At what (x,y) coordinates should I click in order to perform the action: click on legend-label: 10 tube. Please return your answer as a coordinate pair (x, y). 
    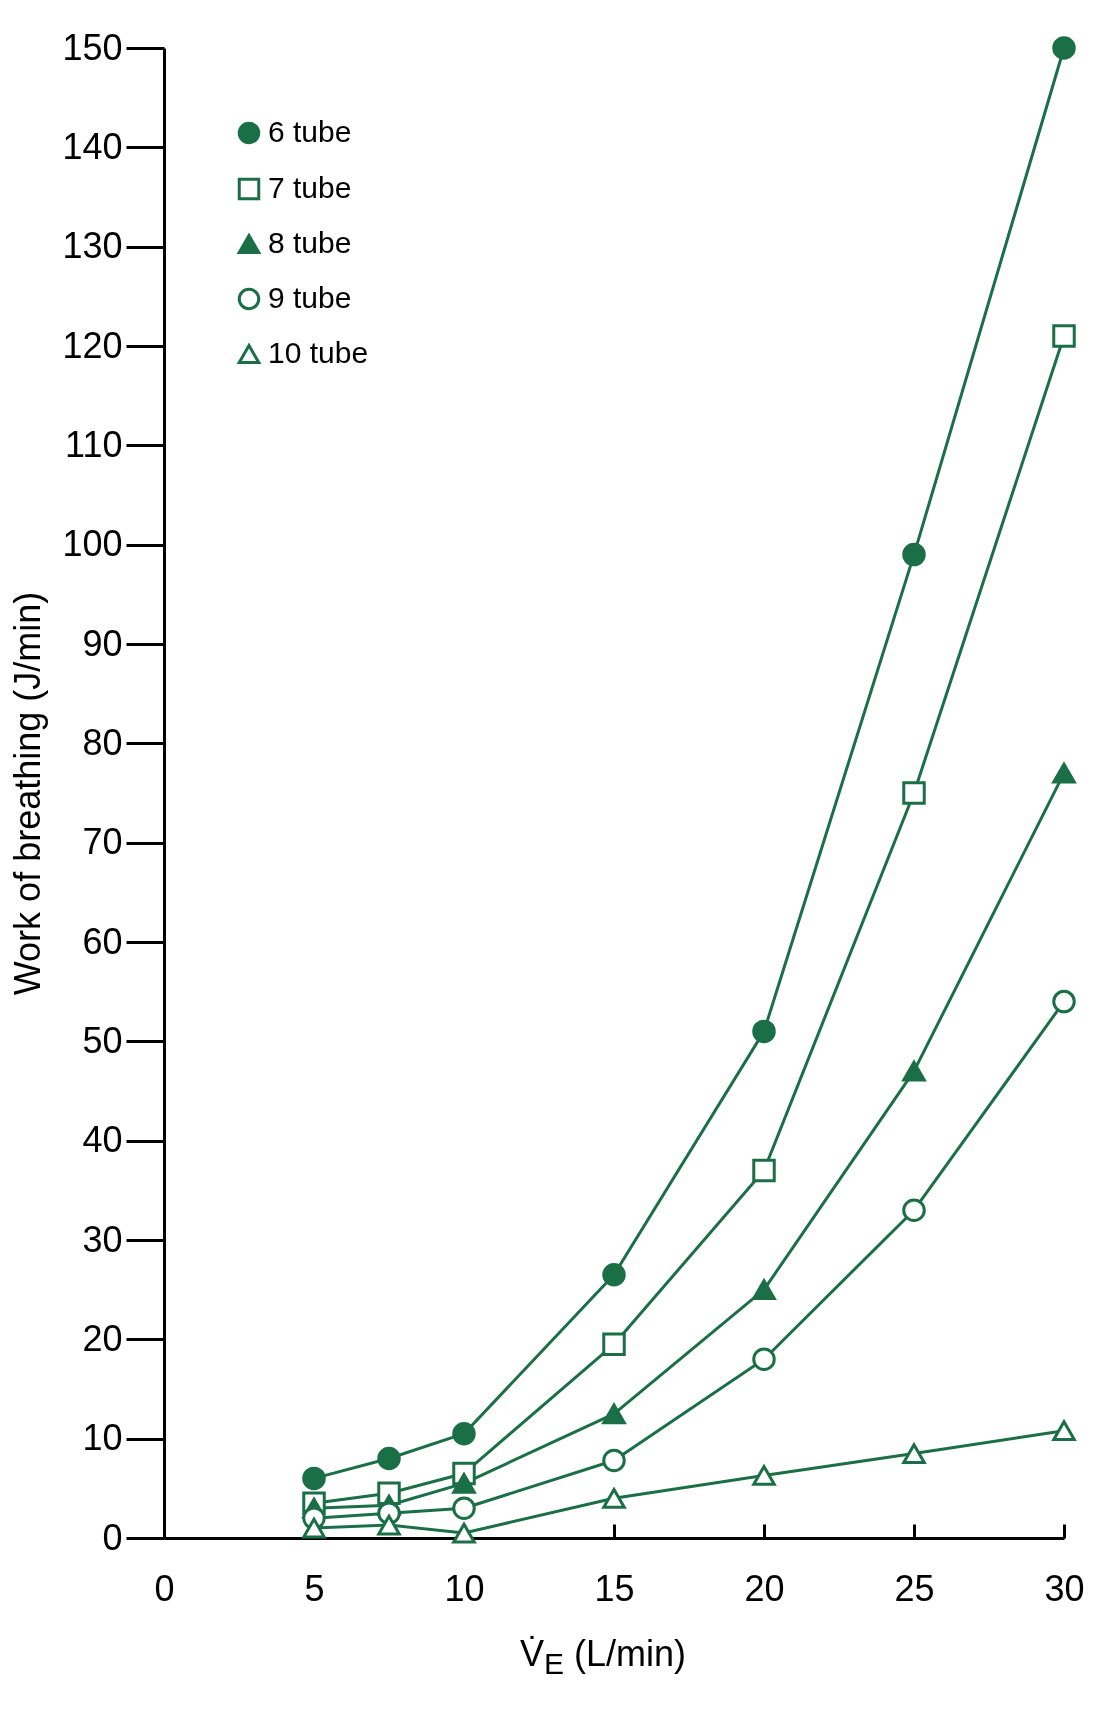
    Looking at the image, I should click on (318, 352).